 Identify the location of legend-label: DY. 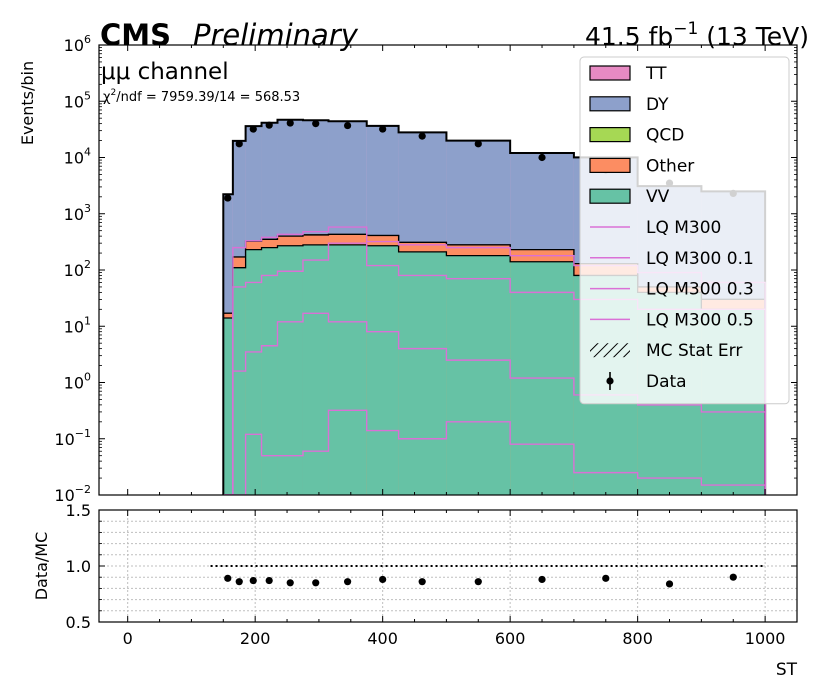
(657, 105).